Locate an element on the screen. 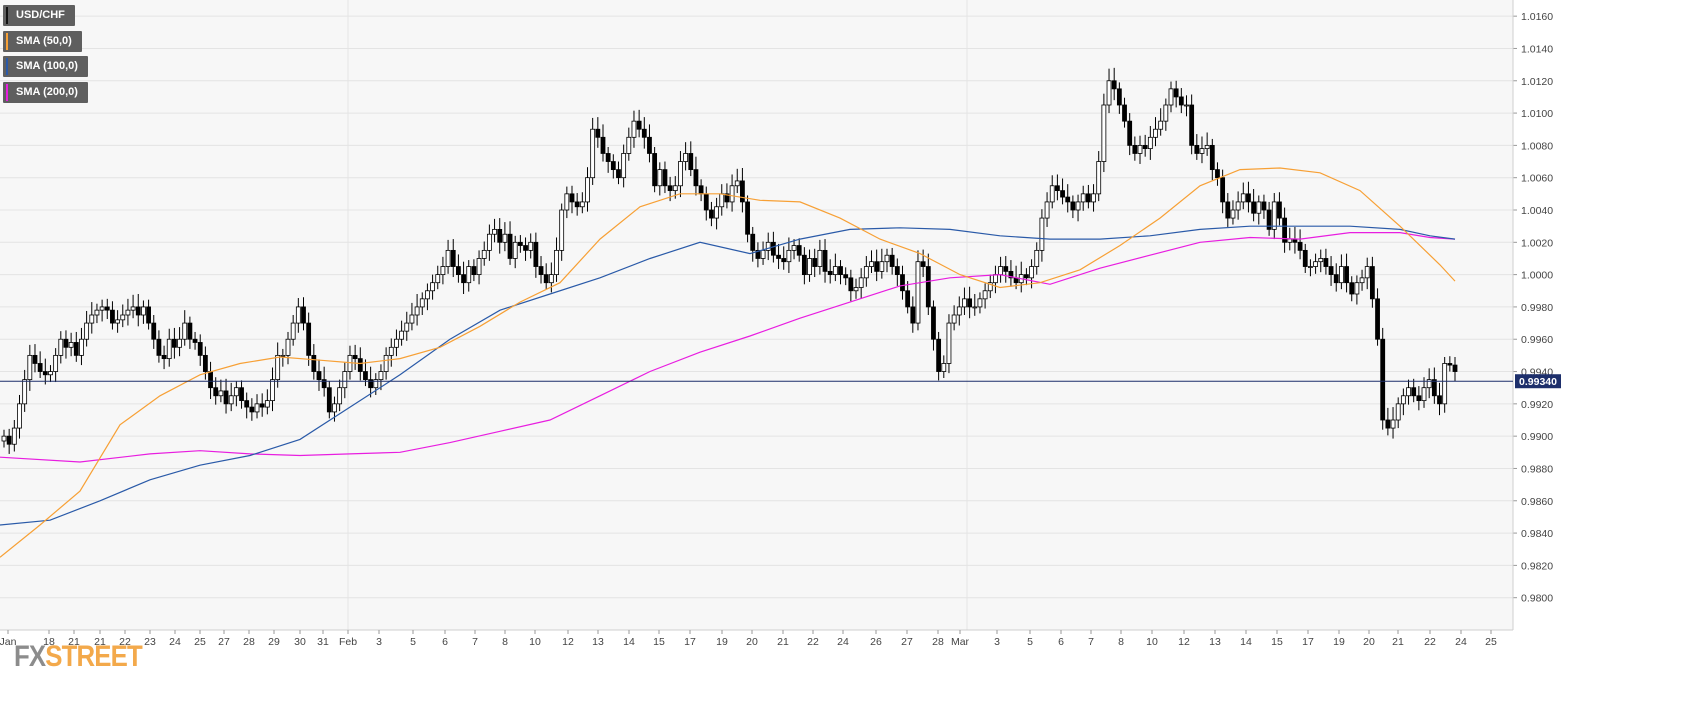 This screenshot has width=1707, height=717. y-tick-label: 0.9980 is located at coordinates (1537, 308).